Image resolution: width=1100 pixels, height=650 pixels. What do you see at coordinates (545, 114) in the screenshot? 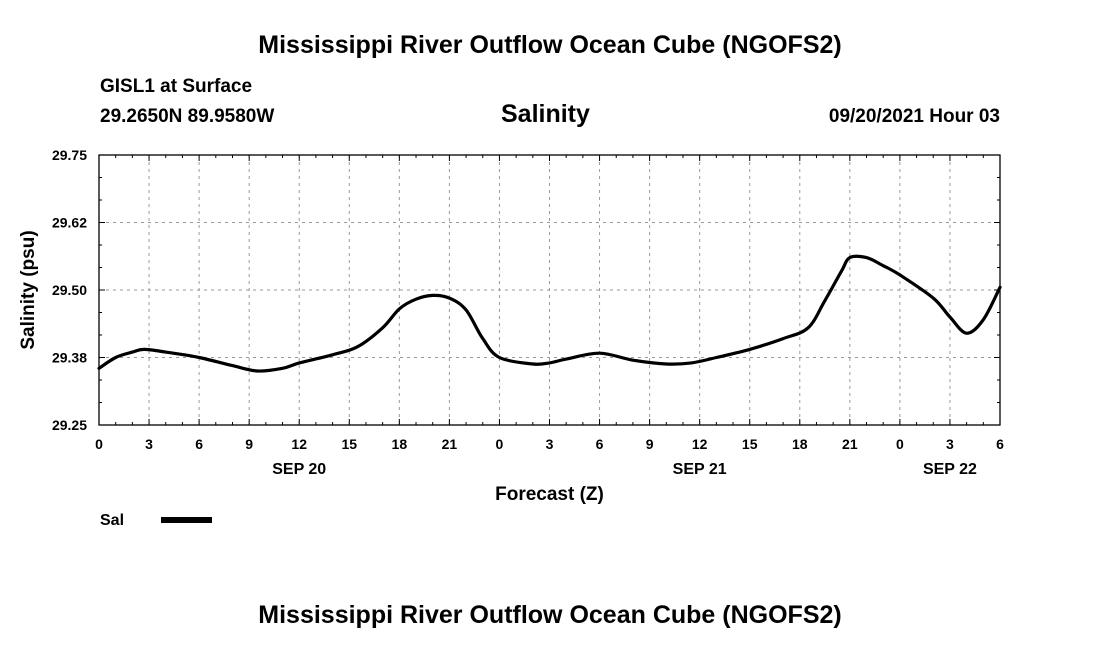
I see `plot-title: Salinity` at bounding box center [545, 114].